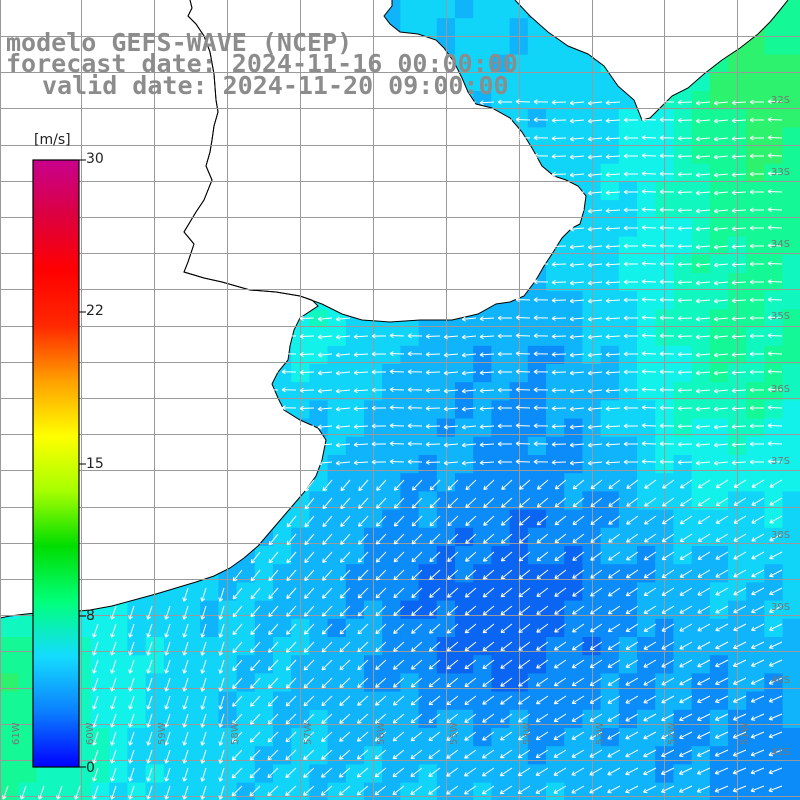 The image size is (800, 800). Describe the element at coordinates (781, 680) in the screenshot. I see `lat-label: 40S` at that location.